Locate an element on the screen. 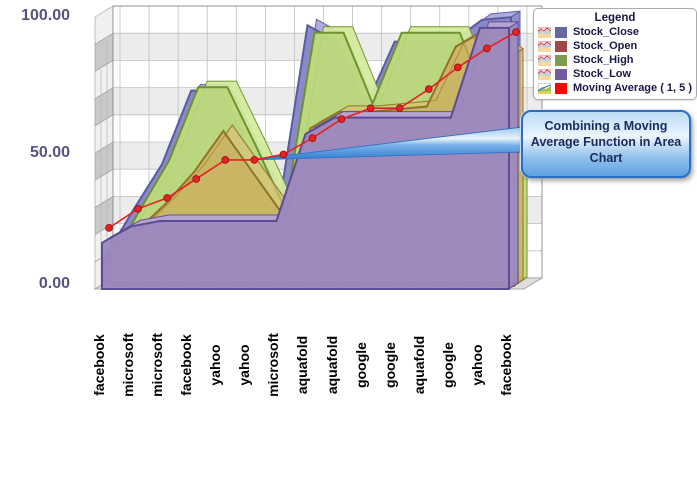 The image size is (697, 478). legend-label: Moving Average ( 1, 5 ) is located at coordinates (632, 88).